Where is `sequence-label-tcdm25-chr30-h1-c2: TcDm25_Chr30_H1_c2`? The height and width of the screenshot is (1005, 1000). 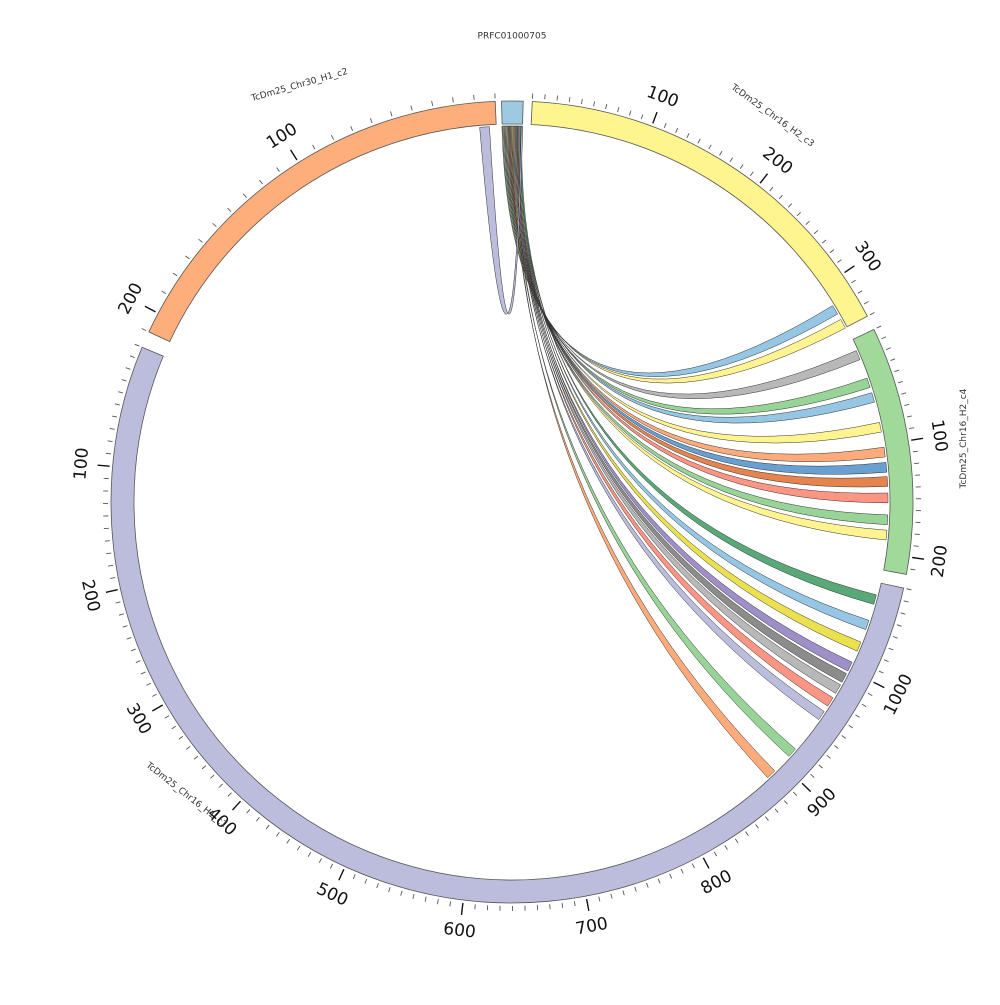 sequence-label-tcdm25-chr30-h1-c2: TcDm25_Chr30_H1_c2 is located at coordinates (299, 85).